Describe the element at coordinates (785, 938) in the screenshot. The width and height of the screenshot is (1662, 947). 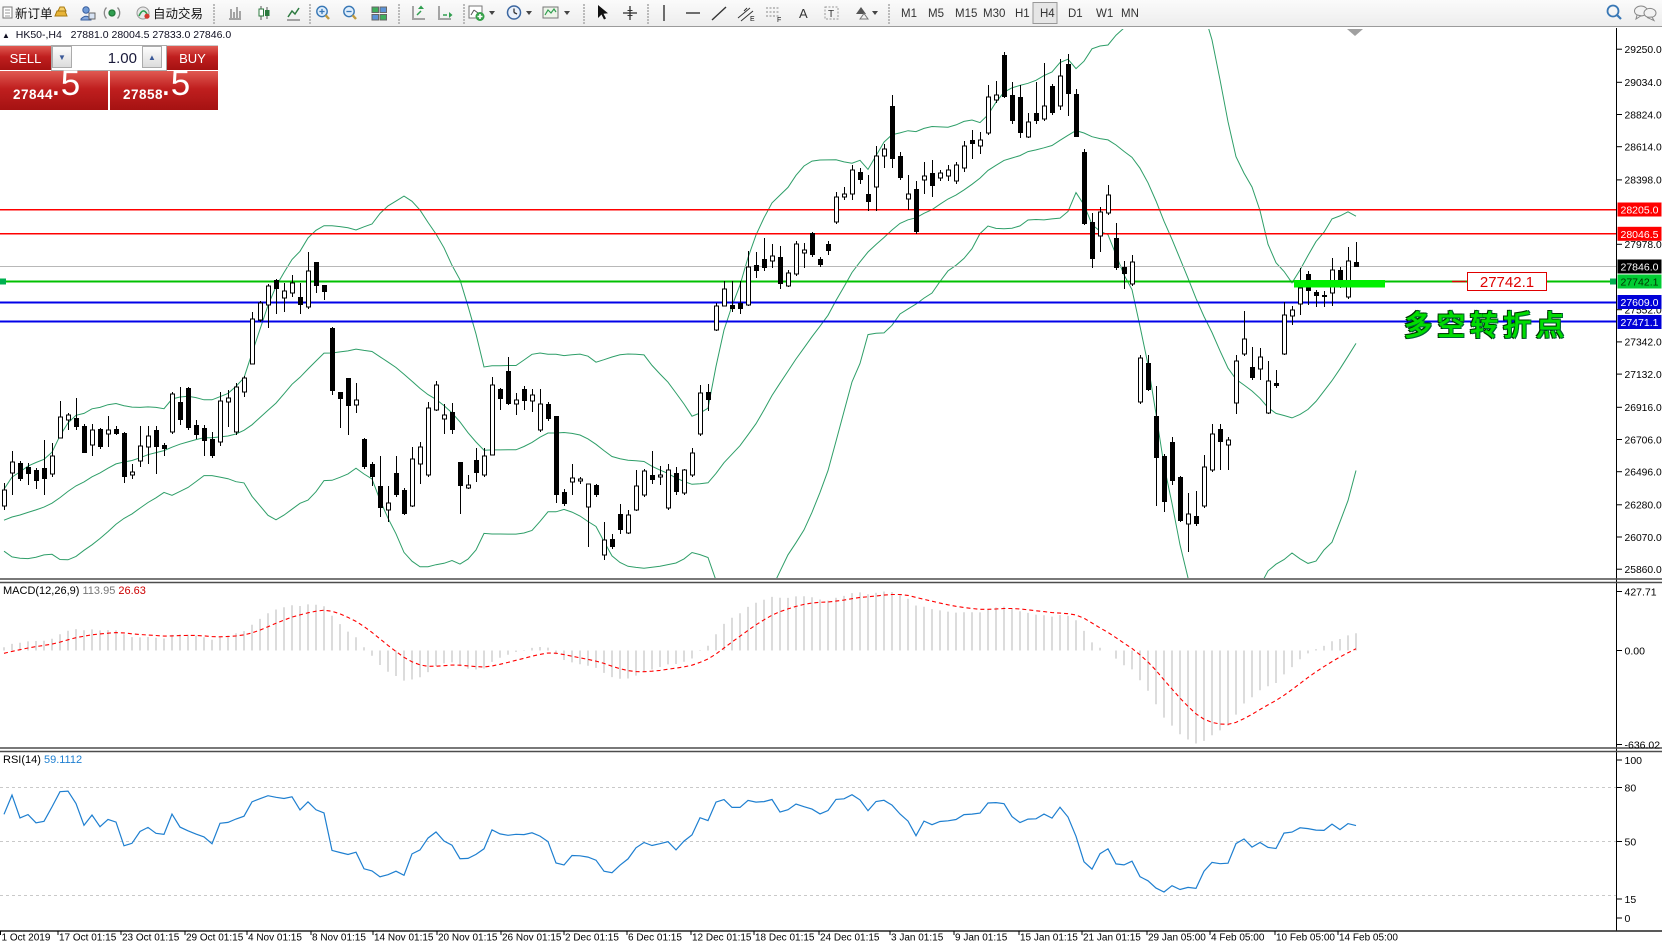
I see `svg-text: 18 Dec 01:15` at that location.